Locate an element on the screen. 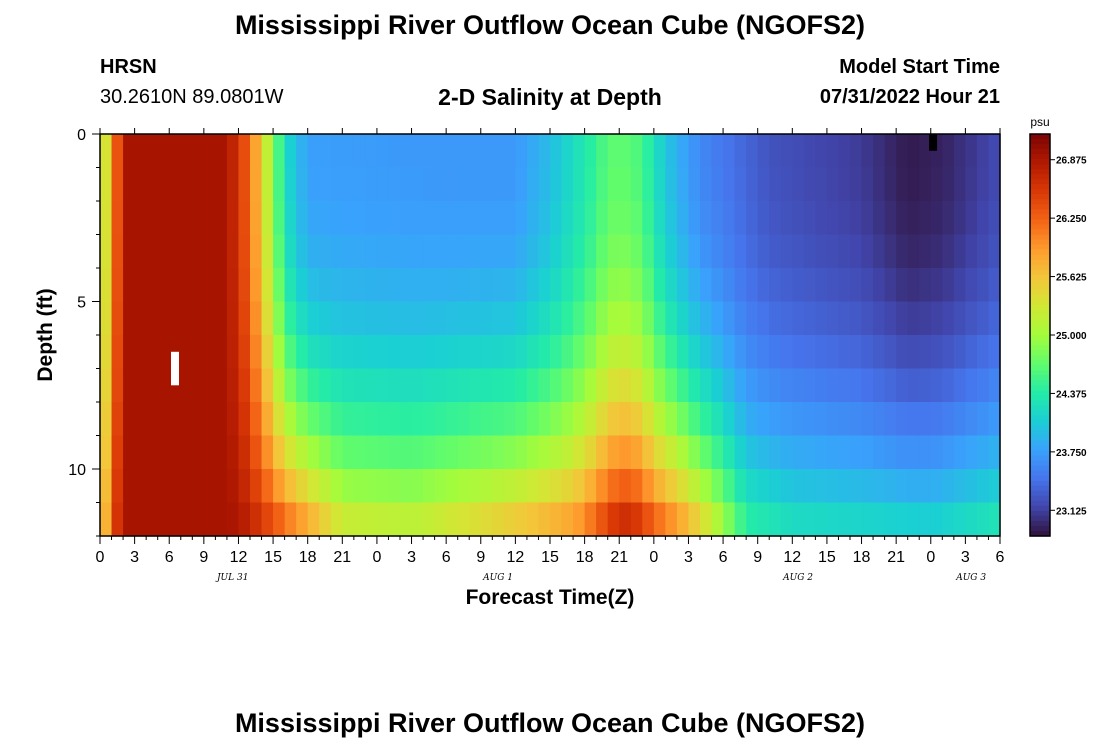 The height and width of the screenshot is (750, 1100). x-tick-label: 3 is located at coordinates (134, 557).